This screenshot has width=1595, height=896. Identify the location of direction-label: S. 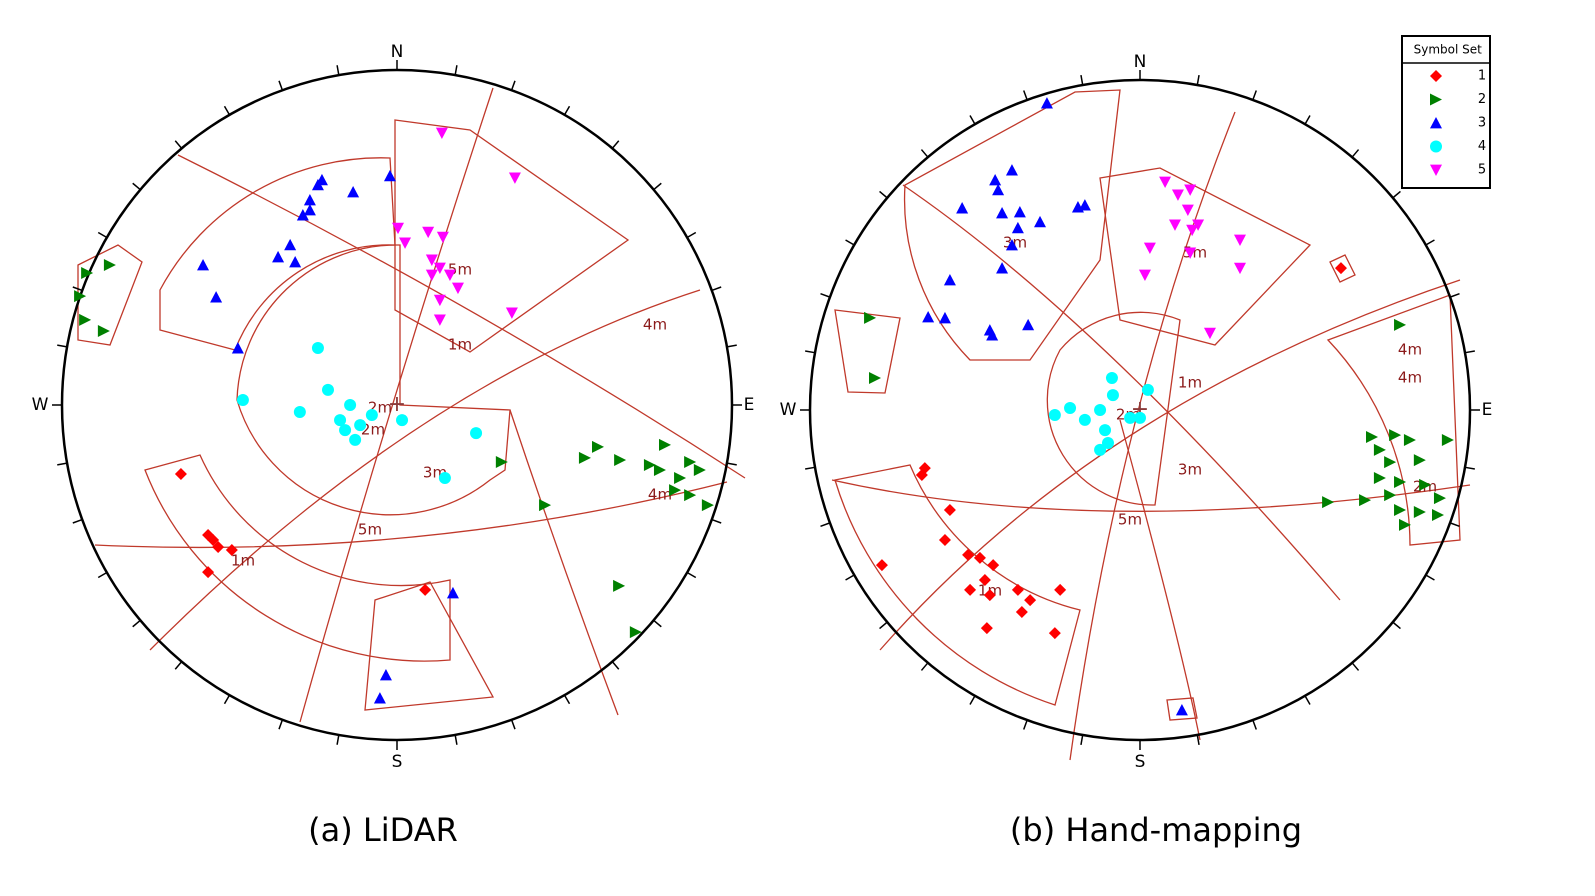
(397, 762).